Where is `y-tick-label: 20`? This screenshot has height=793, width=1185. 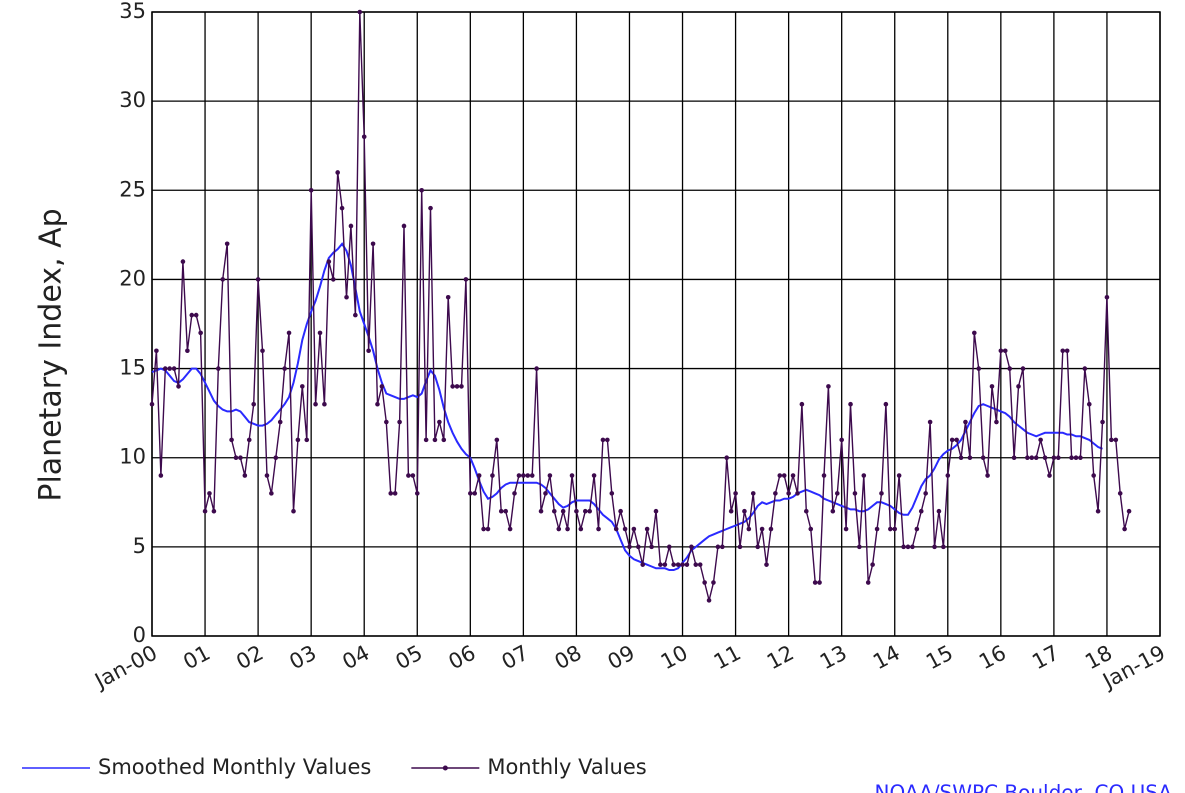 y-tick-label: 20 is located at coordinates (132, 278).